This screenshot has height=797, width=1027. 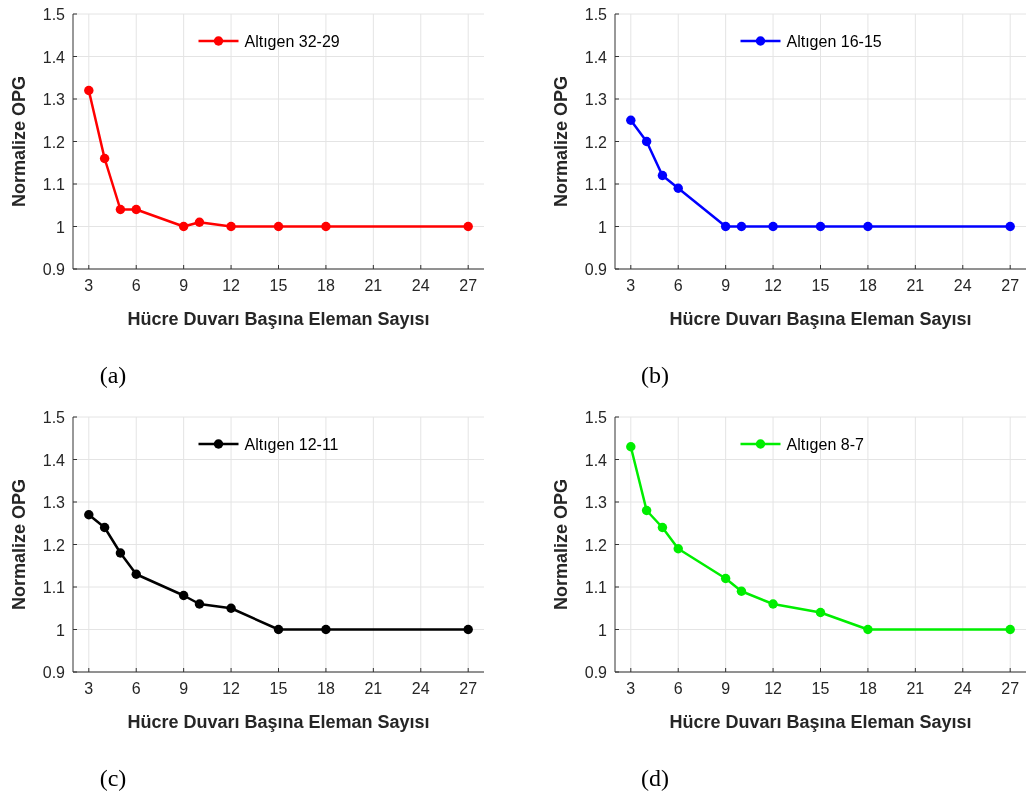 What do you see at coordinates (655, 778) in the screenshot?
I see `text: (d)` at bounding box center [655, 778].